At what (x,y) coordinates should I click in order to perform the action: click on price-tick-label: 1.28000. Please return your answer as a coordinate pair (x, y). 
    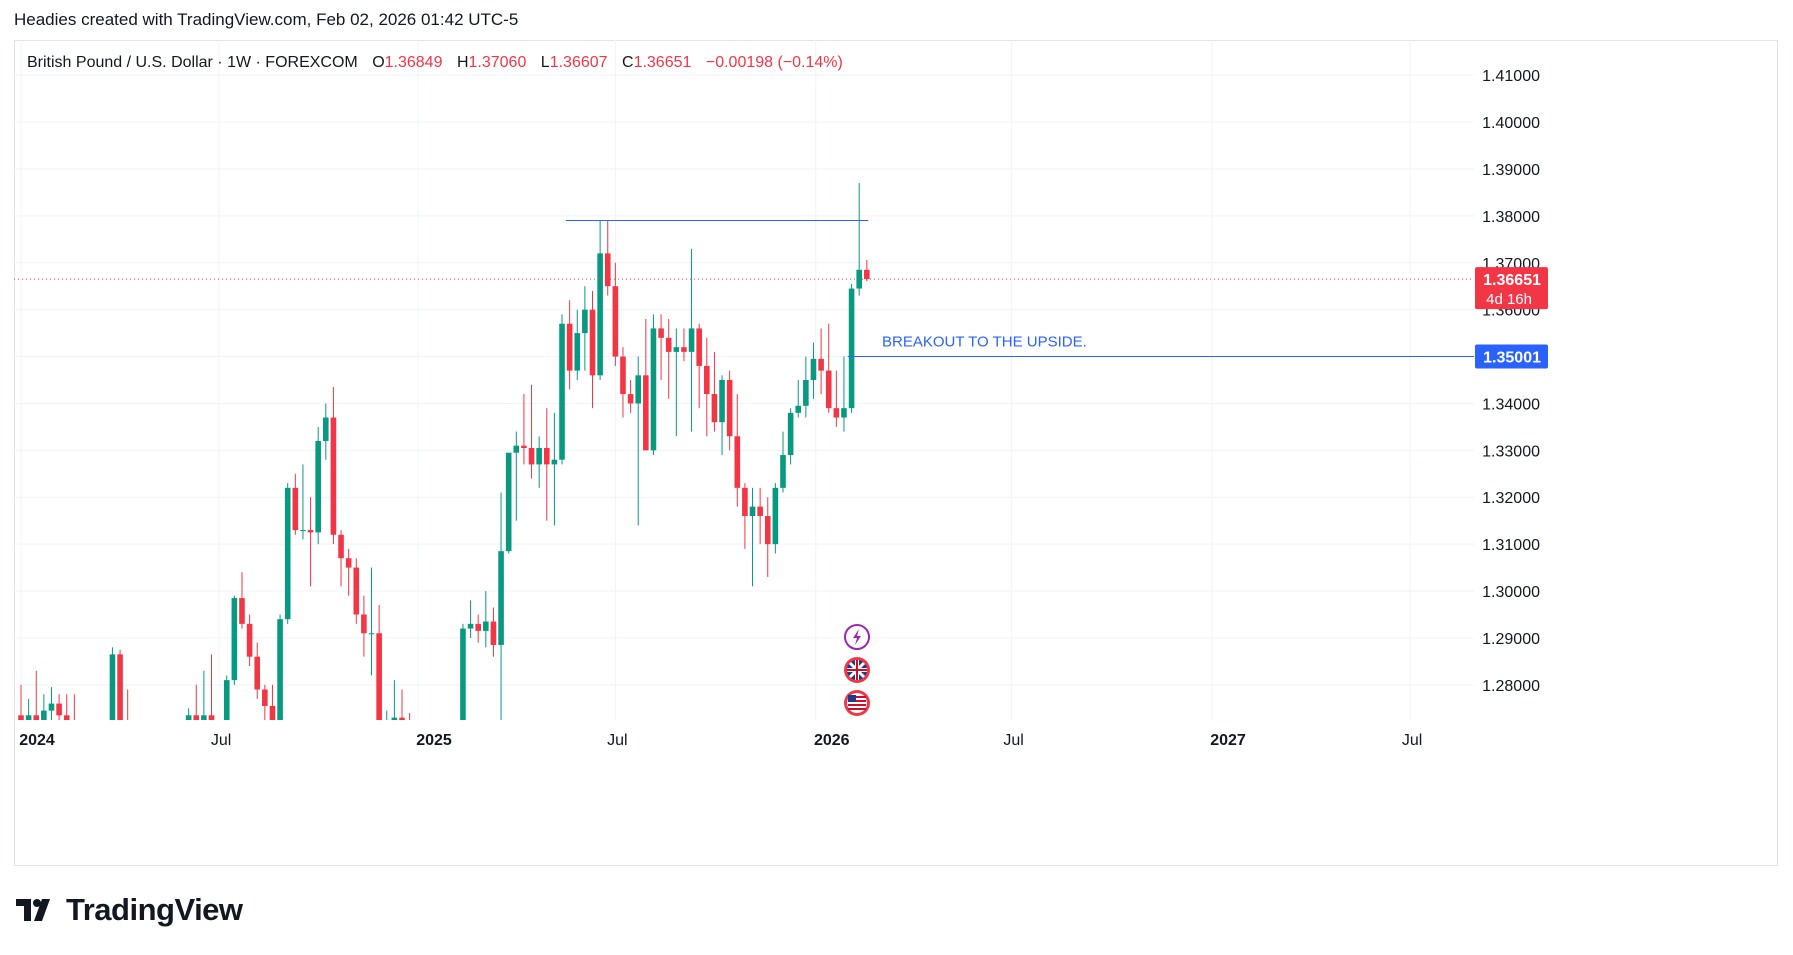
    Looking at the image, I should click on (1511, 686).